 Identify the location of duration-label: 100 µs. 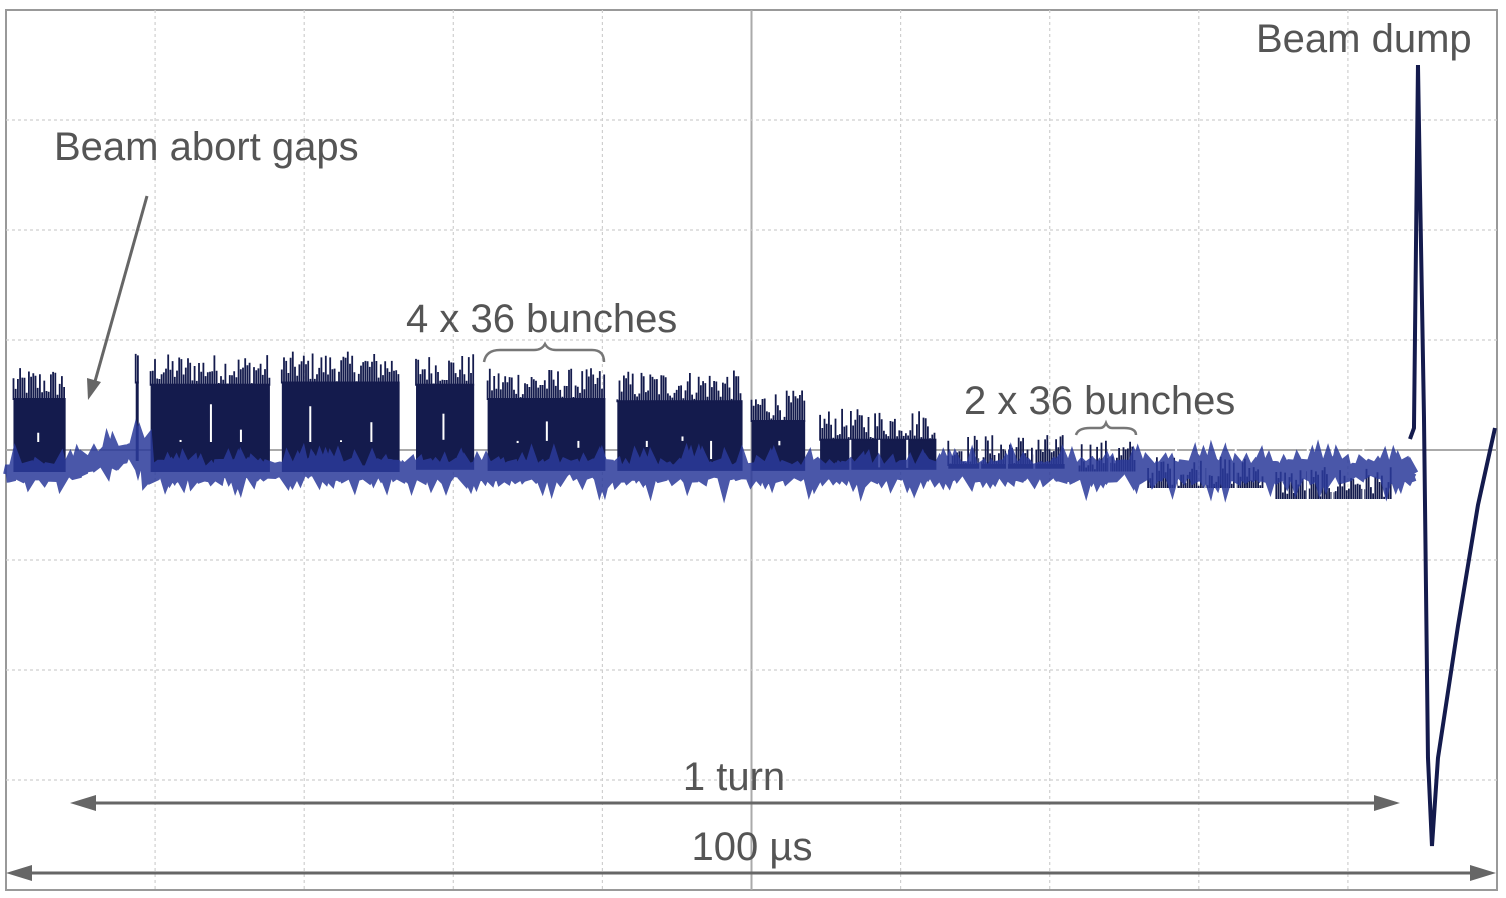
(752, 847).